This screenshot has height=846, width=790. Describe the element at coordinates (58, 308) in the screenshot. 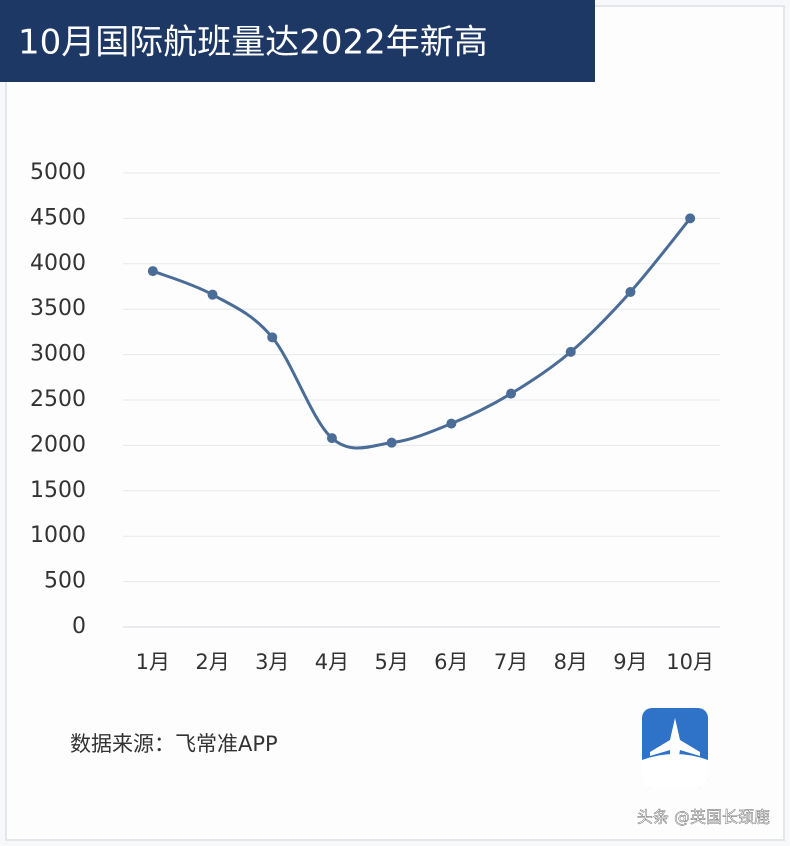

I see `y-tick-label: 3500` at that location.